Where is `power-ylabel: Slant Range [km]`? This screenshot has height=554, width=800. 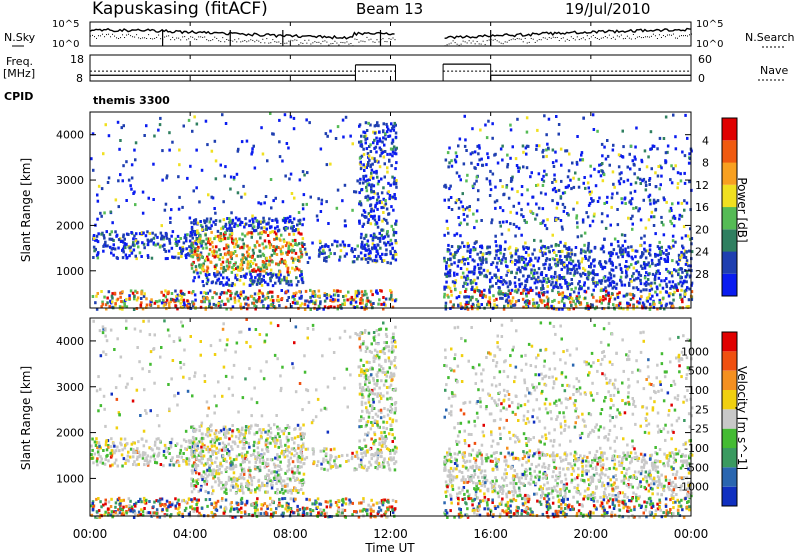 power-ylabel: Slant Range [km] is located at coordinates (26, 210).